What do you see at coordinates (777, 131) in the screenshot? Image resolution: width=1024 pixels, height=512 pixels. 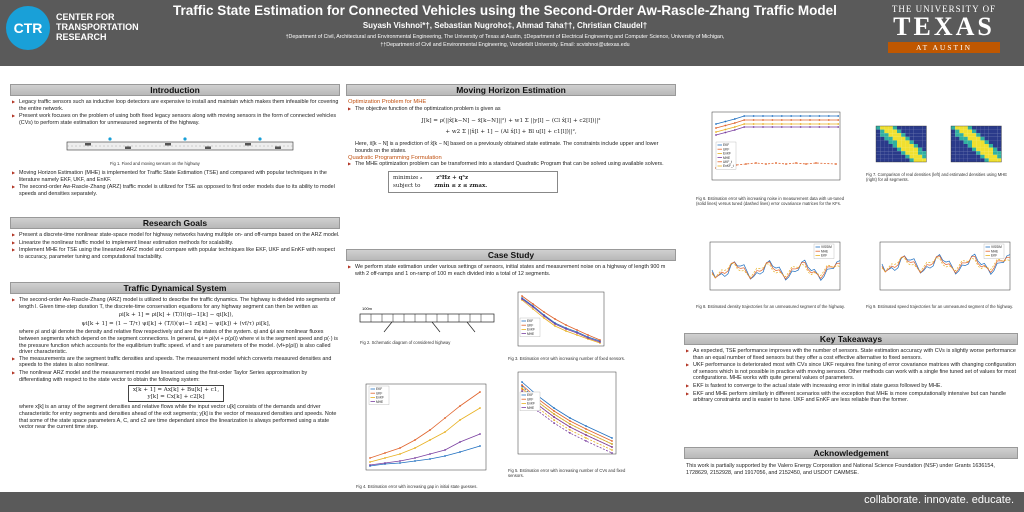 I see `fig6-untuned-series` at bounding box center [777, 131].